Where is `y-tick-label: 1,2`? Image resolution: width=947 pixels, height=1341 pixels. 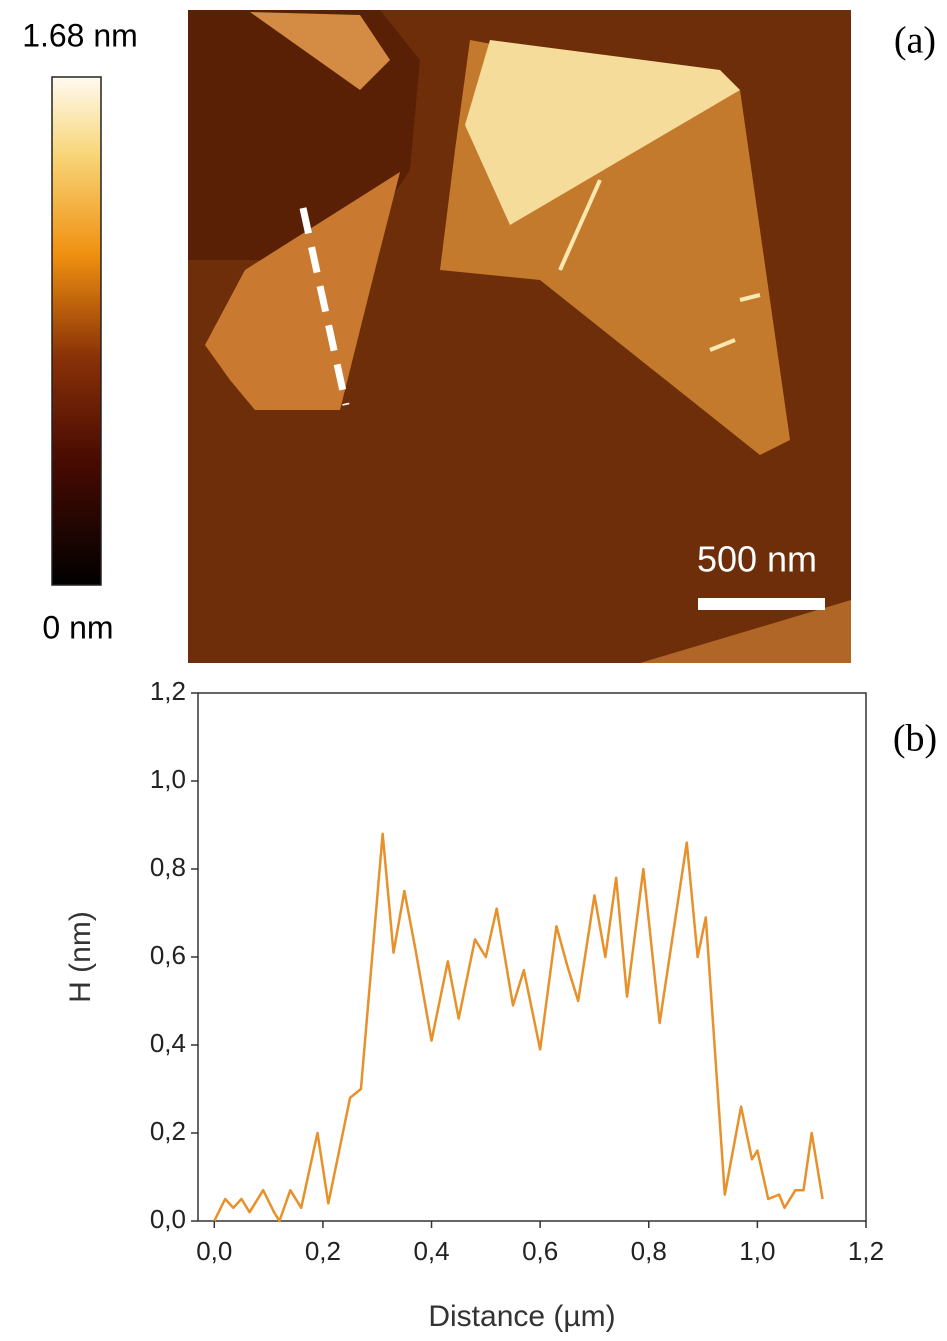
y-tick-label: 1,2 is located at coordinates (168, 691).